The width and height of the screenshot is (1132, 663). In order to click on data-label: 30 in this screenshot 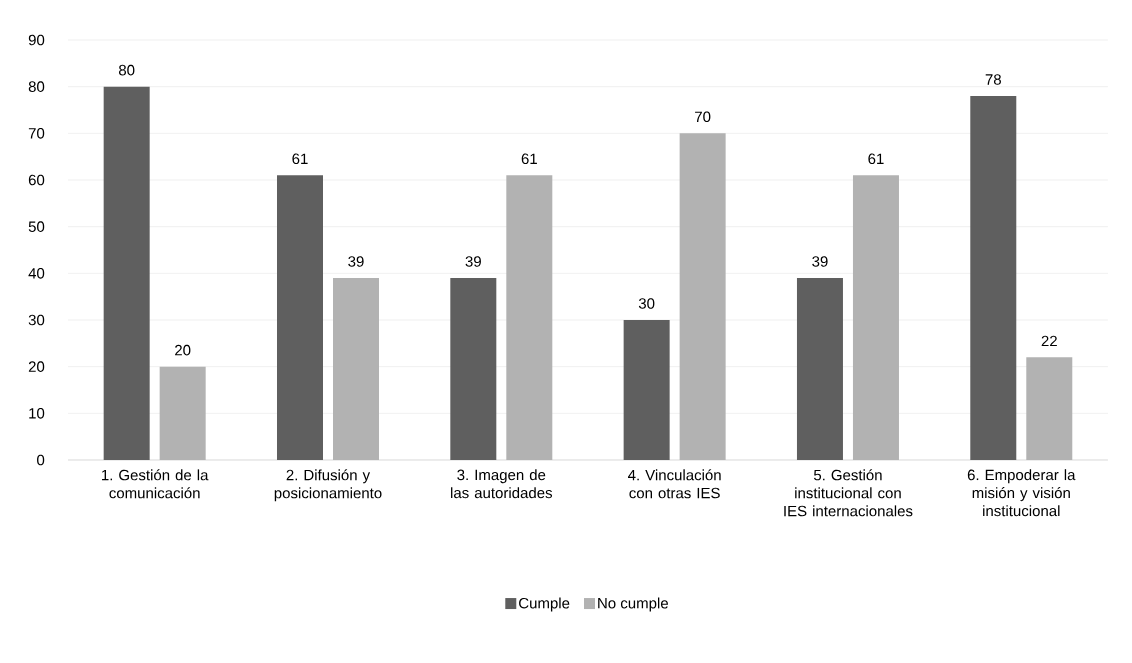, I will do `click(646, 303)`.